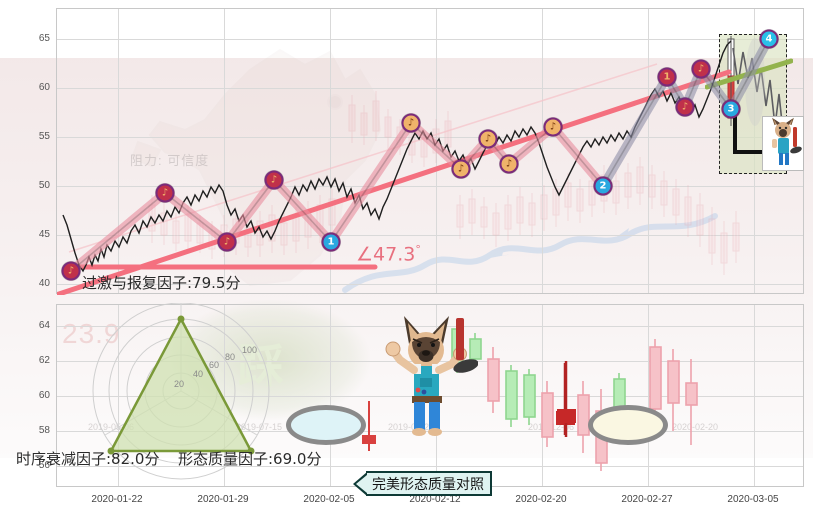  What do you see at coordinates (488, 139) in the screenshot?
I see `zigzag-marker-7: ♪` at bounding box center [488, 139].